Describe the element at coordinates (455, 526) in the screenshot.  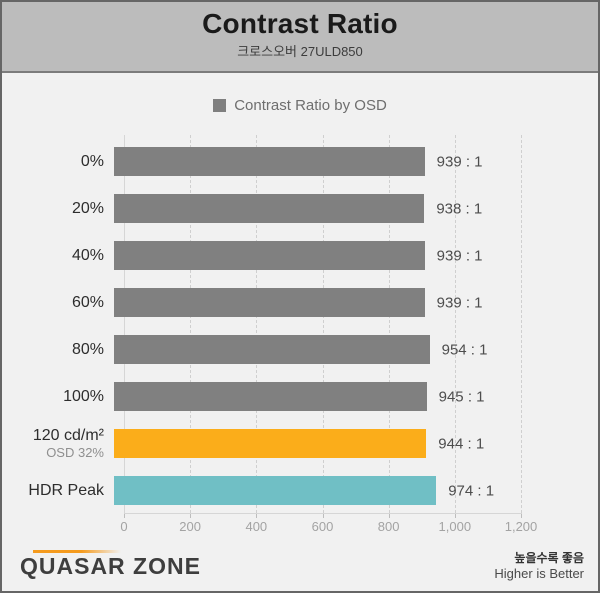
I see `x-tick-label: 1,000` at that location.